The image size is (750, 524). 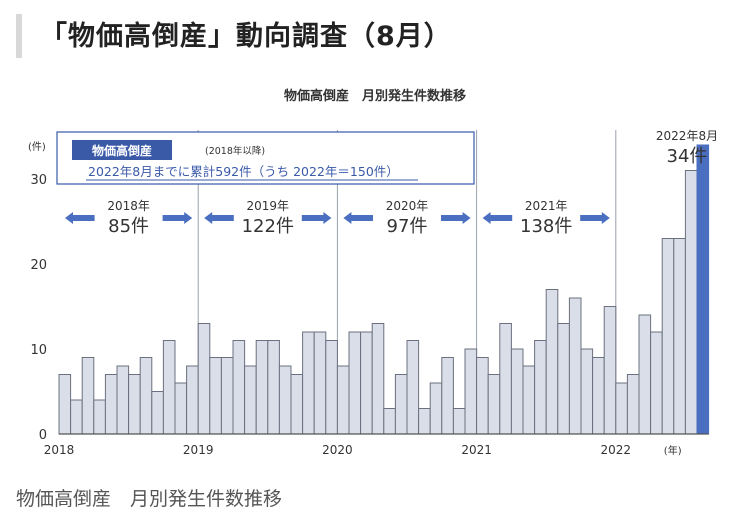 I want to click on year-label: 2018年, so click(x=128, y=206).